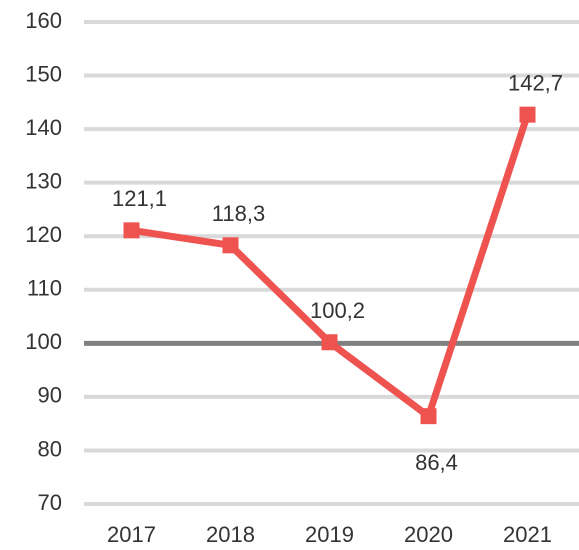 The height and width of the screenshot is (550, 579). Describe the element at coordinates (428, 534) in the screenshot. I see `x-tick-label: 2020` at that location.